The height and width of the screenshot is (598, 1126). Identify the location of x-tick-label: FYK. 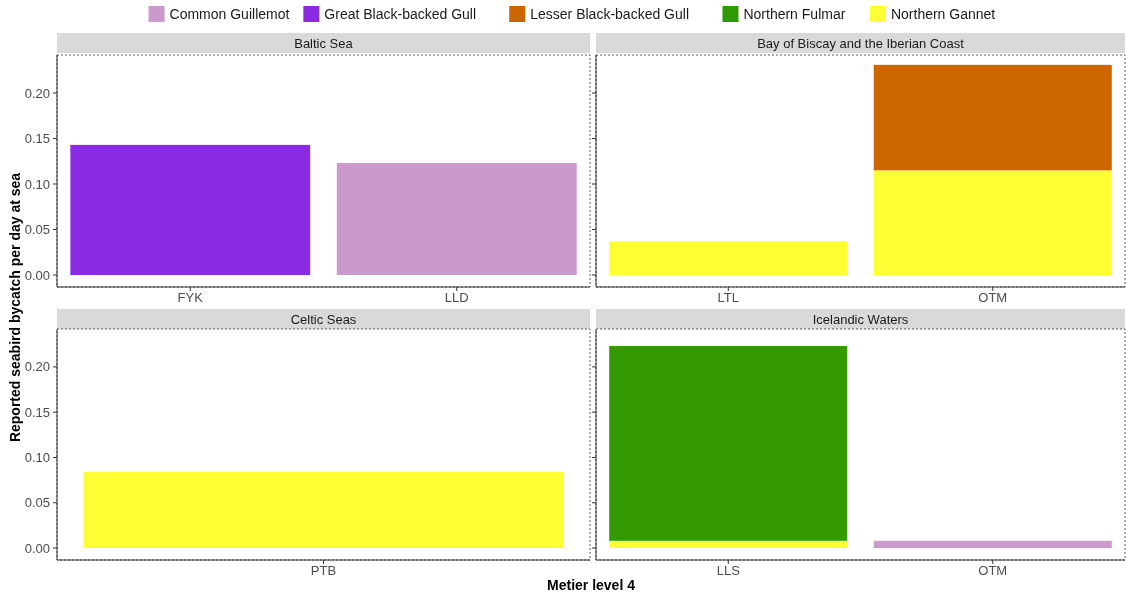
(190, 297).